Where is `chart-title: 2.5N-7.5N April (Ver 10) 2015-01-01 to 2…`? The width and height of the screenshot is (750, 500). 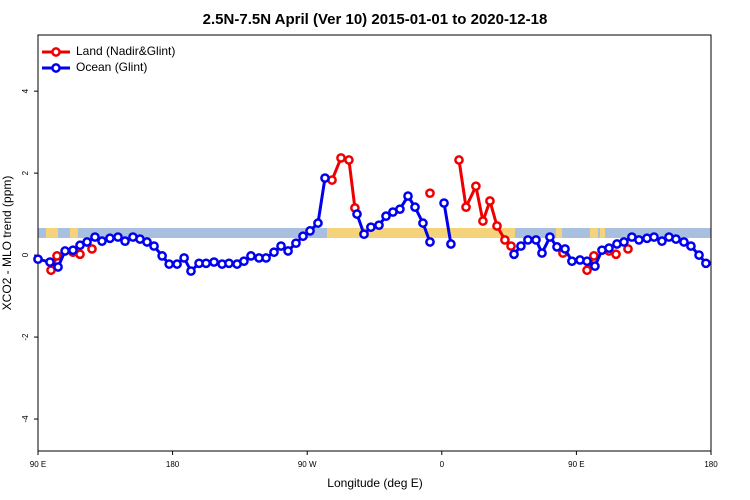 chart-title: 2.5N-7.5N April (Ver 10) 2015-01-01 to 2… is located at coordinates (375, 19).